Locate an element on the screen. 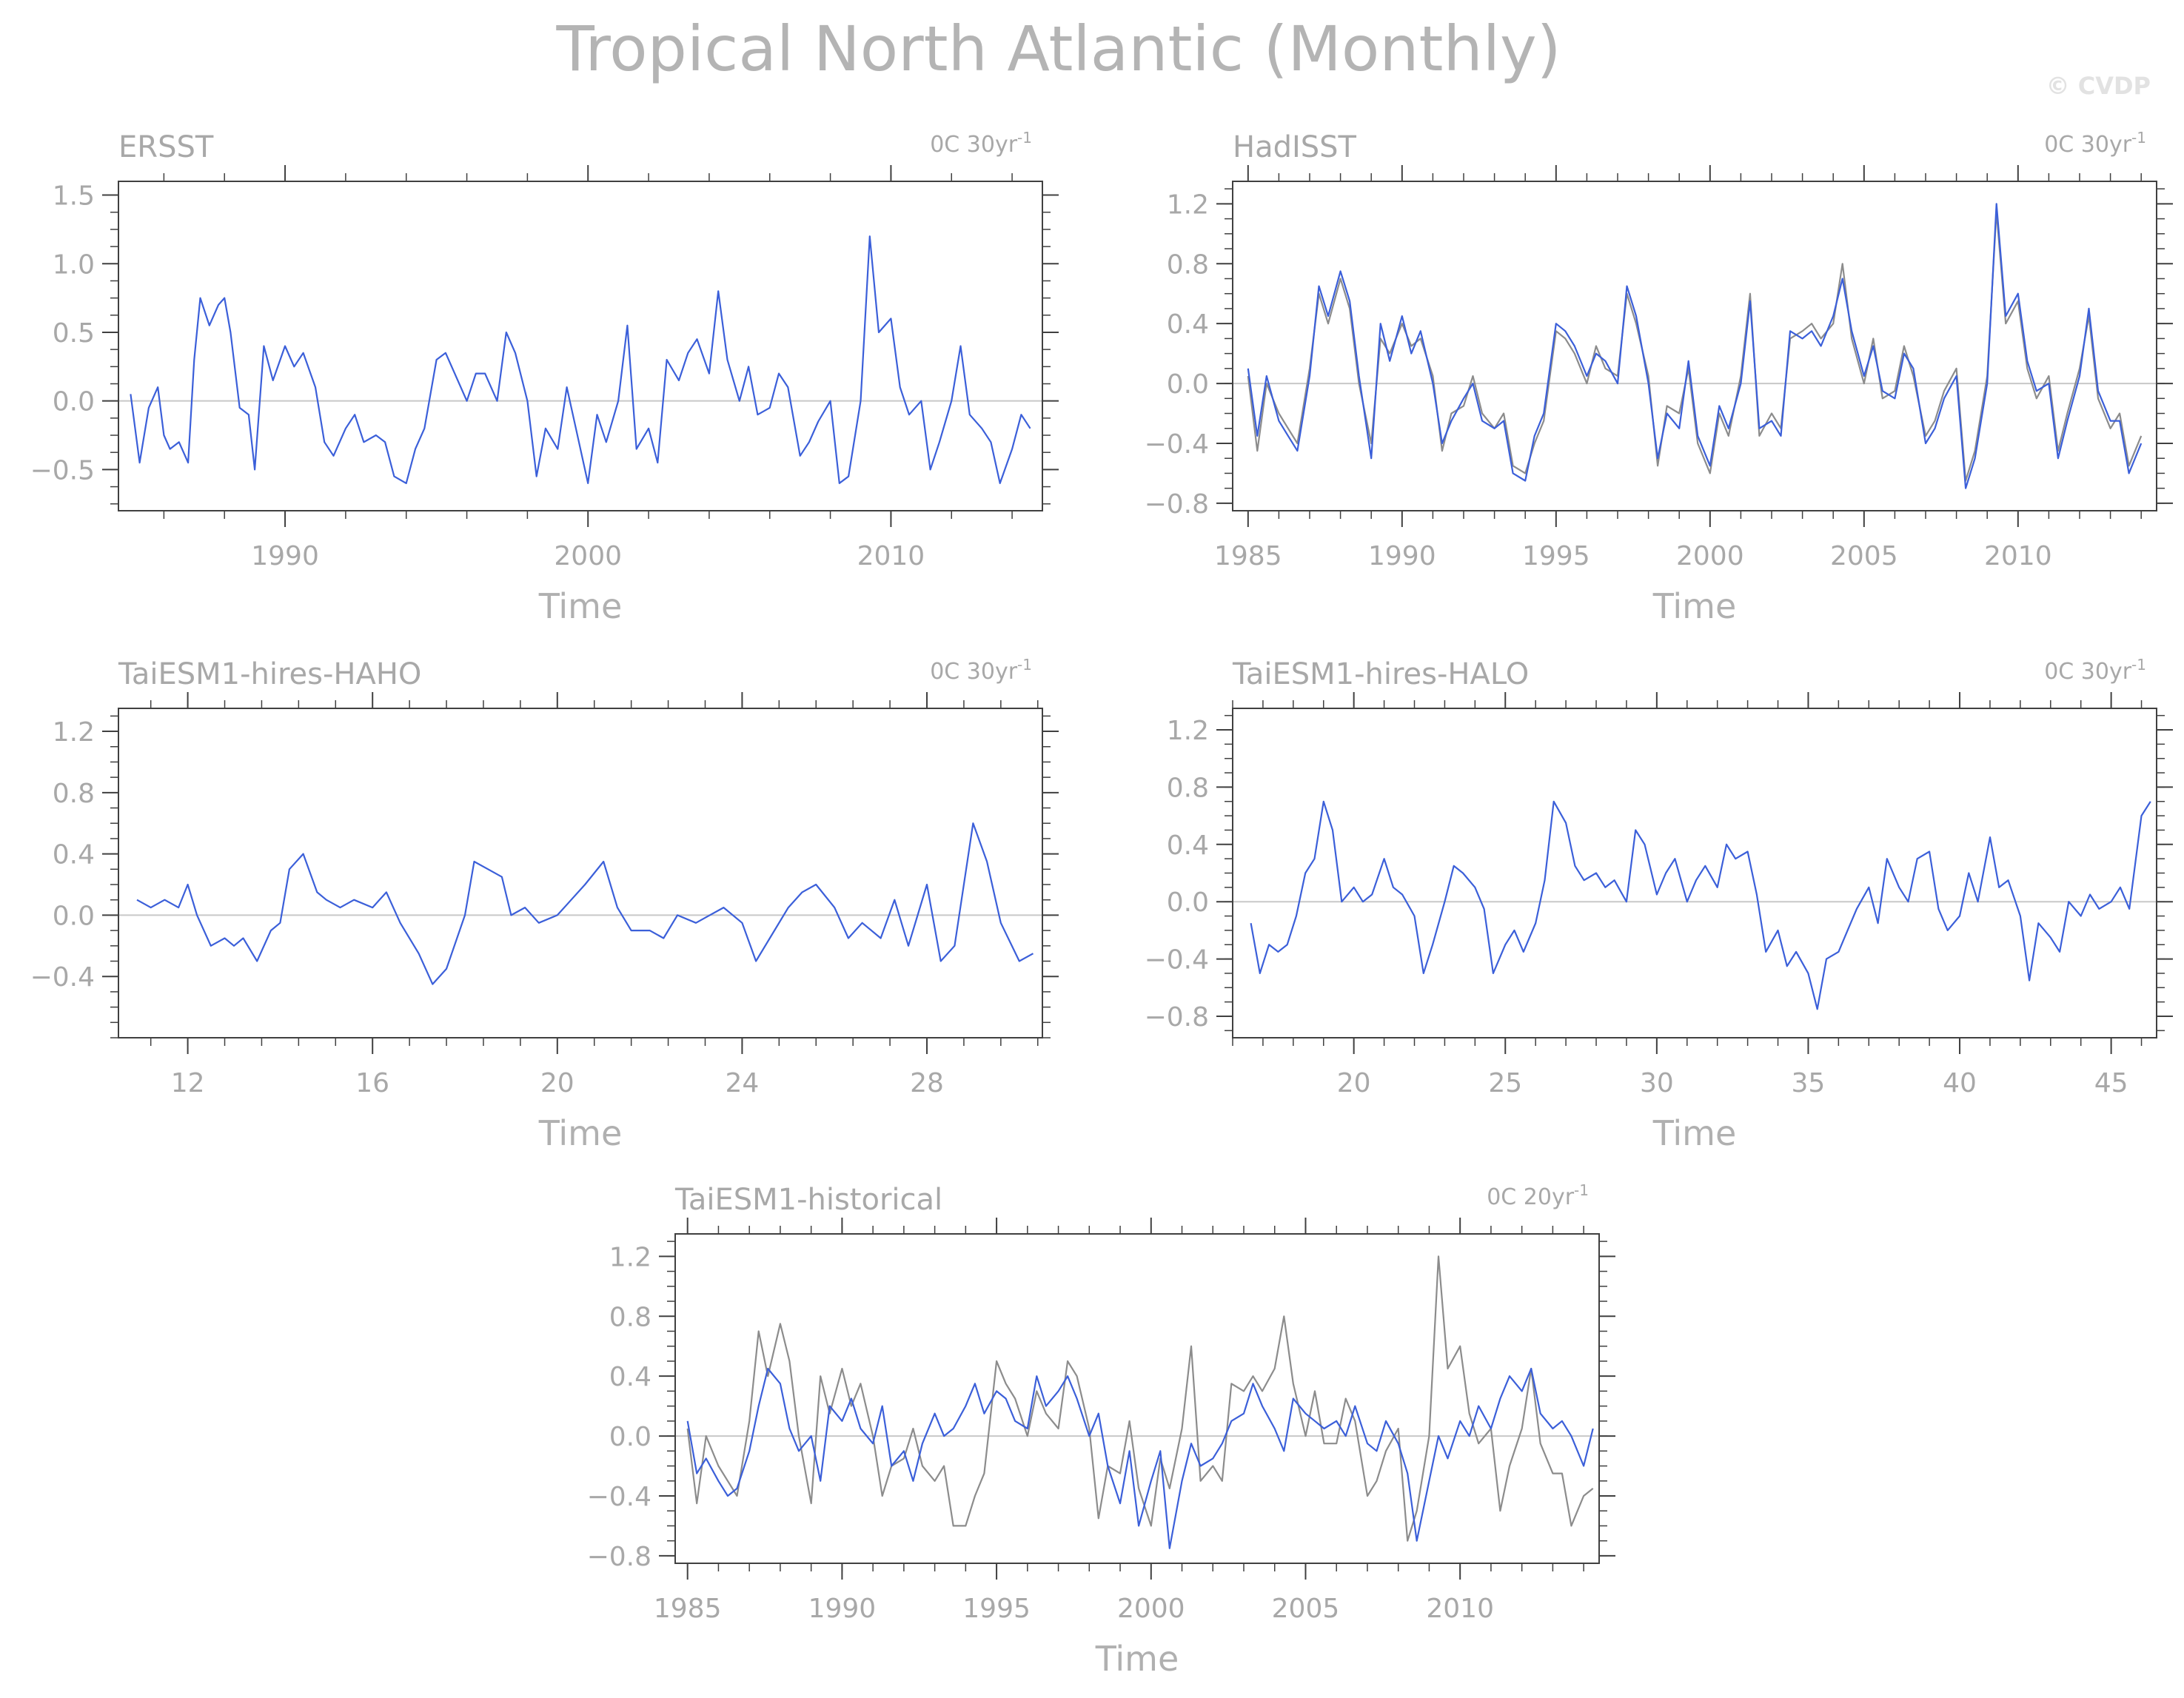 This screenshot has width=2184, height=1698. x-tick-label: 16 is located at coordinates (372, 1083).